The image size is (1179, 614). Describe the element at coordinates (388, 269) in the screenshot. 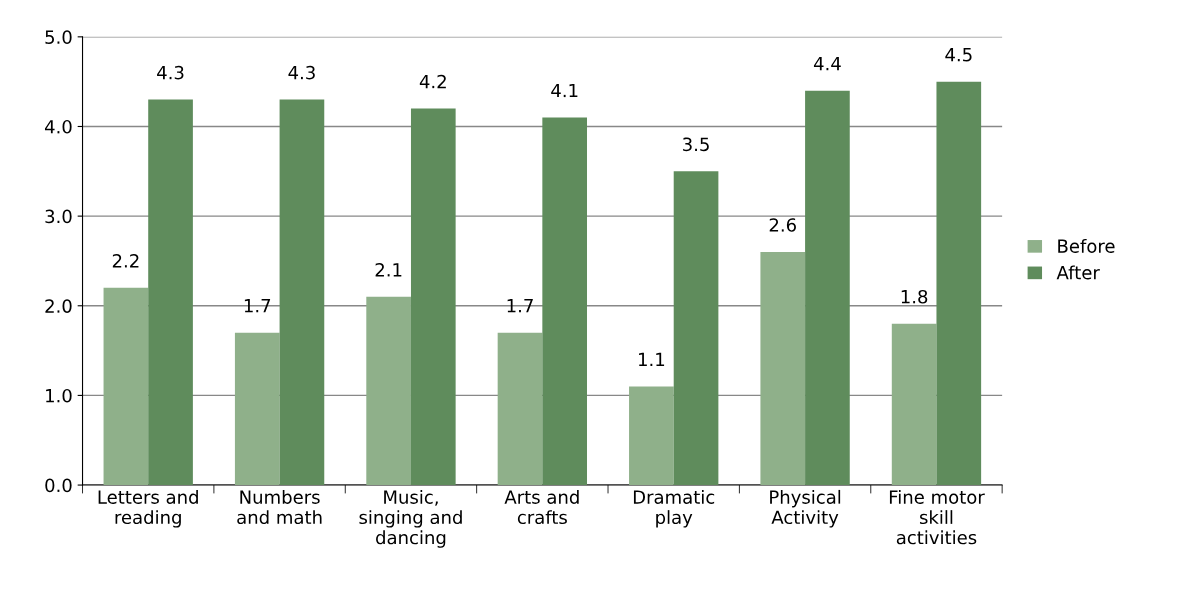

I see `data-label: 2.1` at that location.